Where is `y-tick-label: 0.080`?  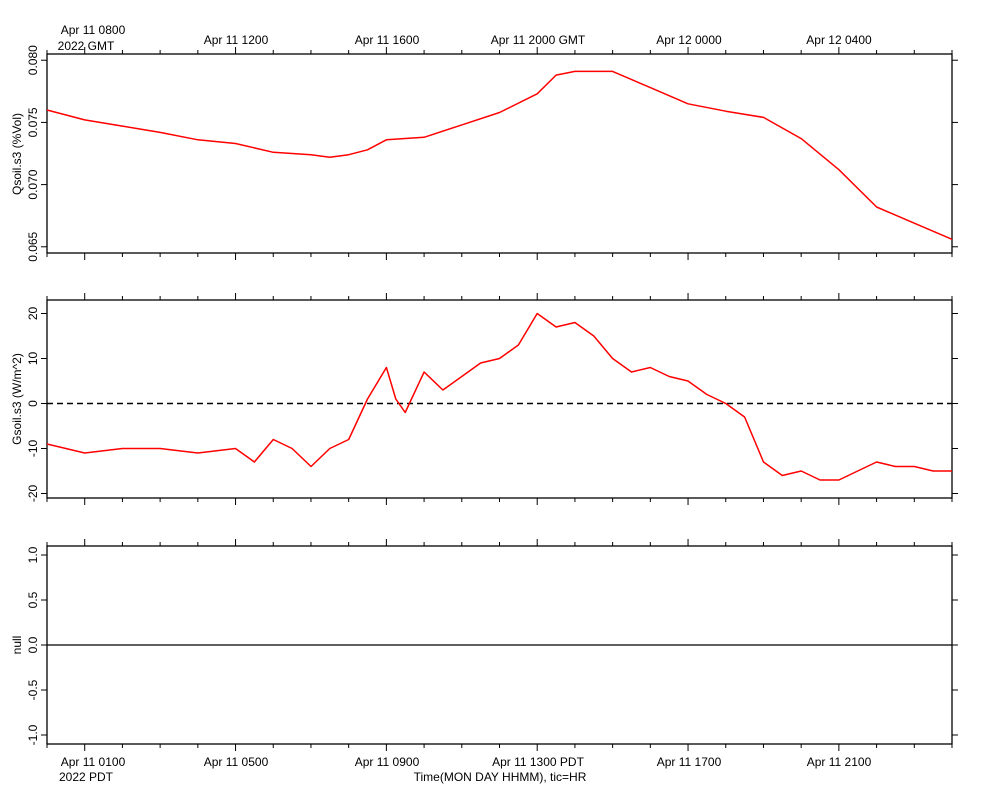
y-tick-label: 0.080 is located at coordinates (33, 60).